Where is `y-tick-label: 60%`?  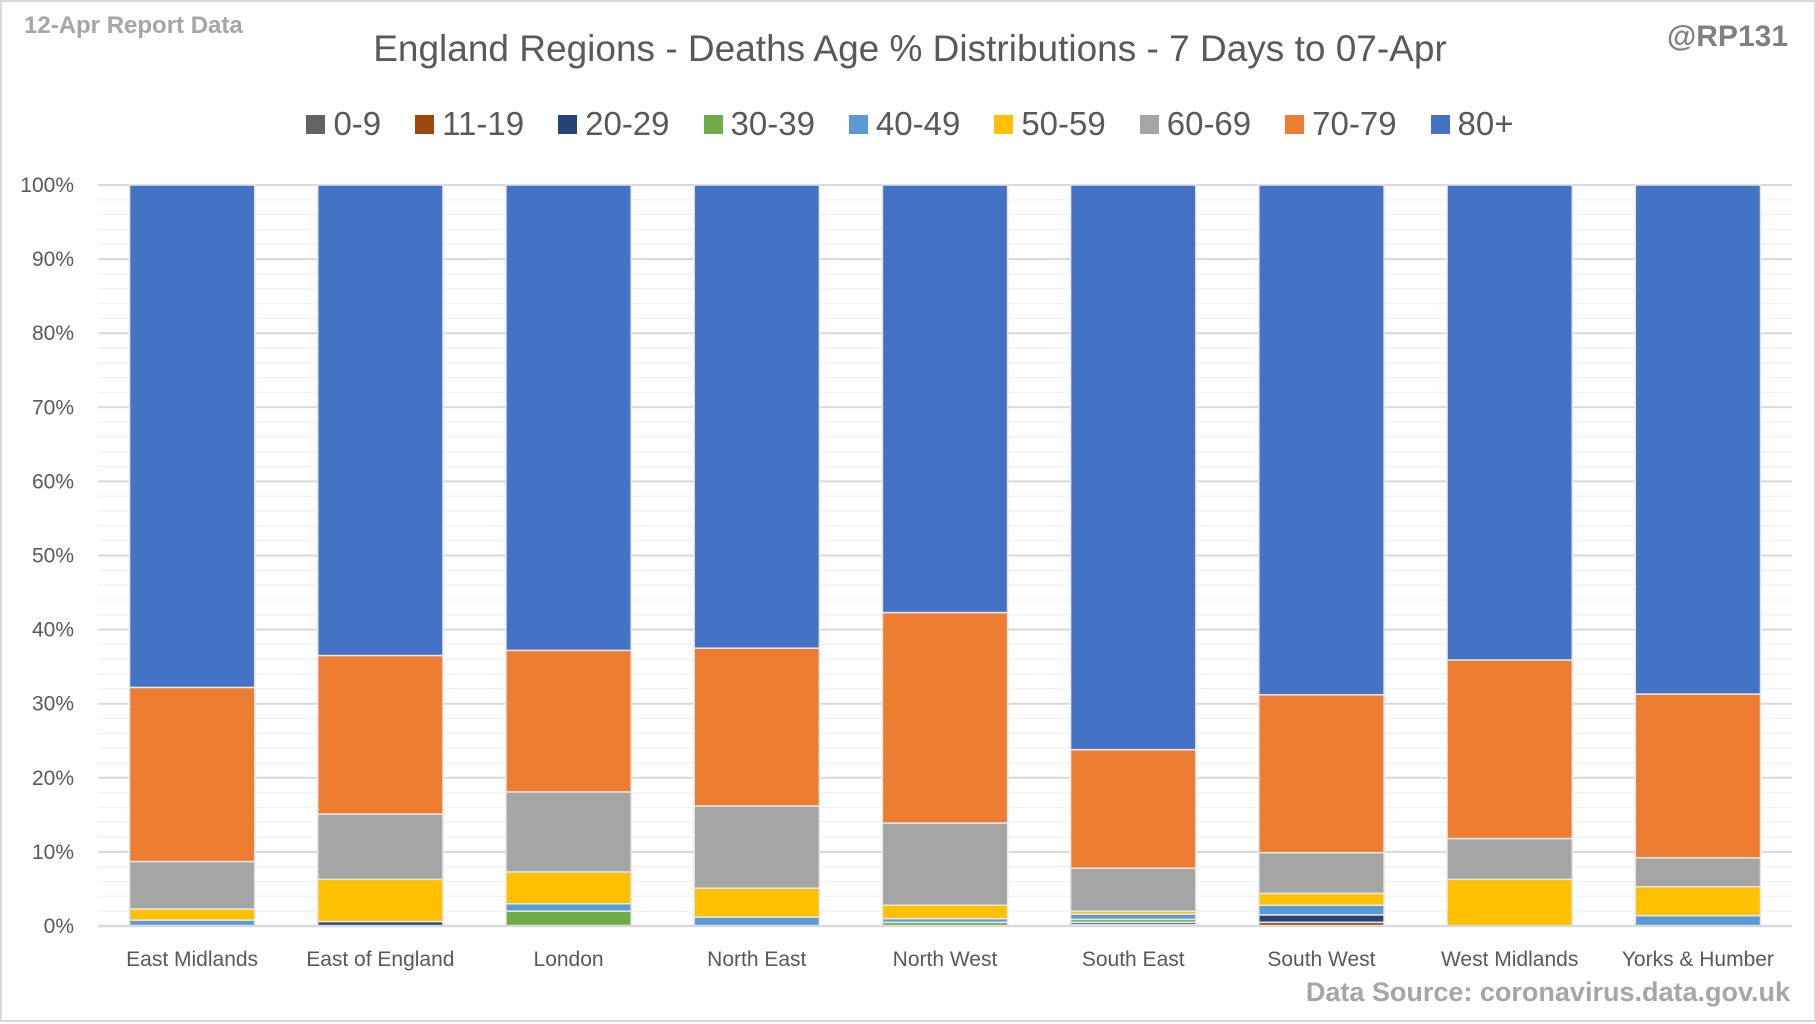 y-tick-label: 60% is located at coordinates (53, 481).